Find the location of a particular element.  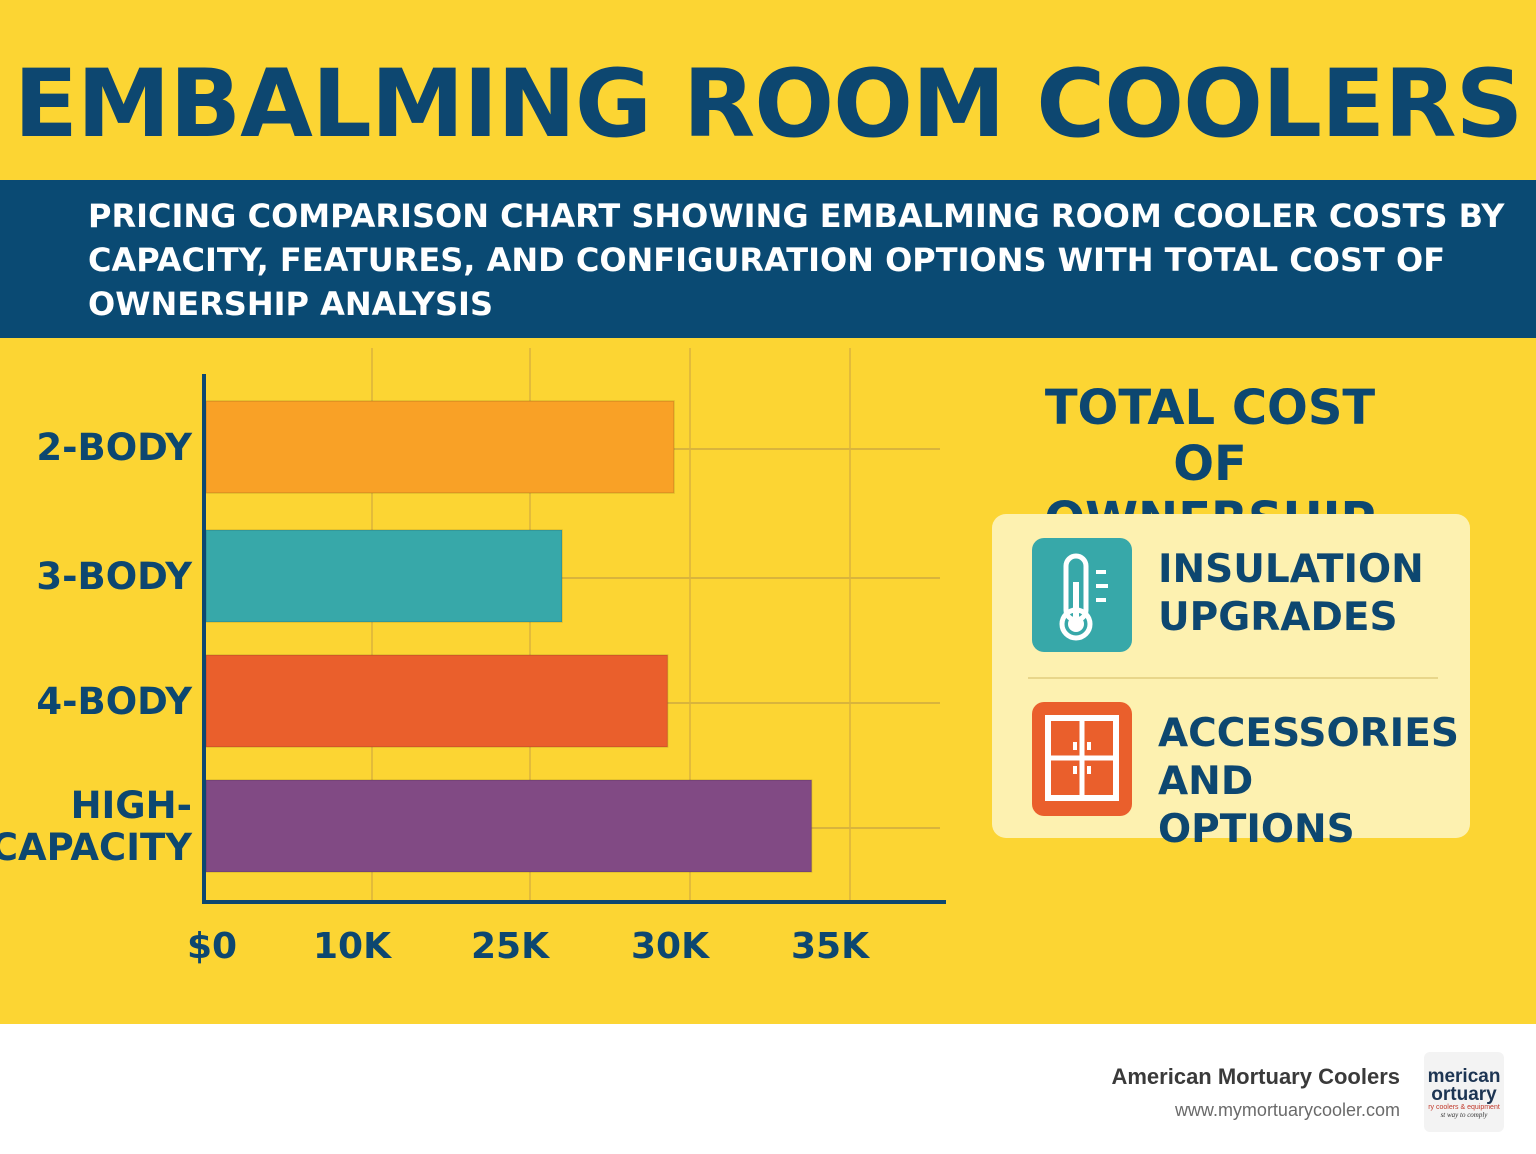

subtitle-band is located at coordinates (768, 259).